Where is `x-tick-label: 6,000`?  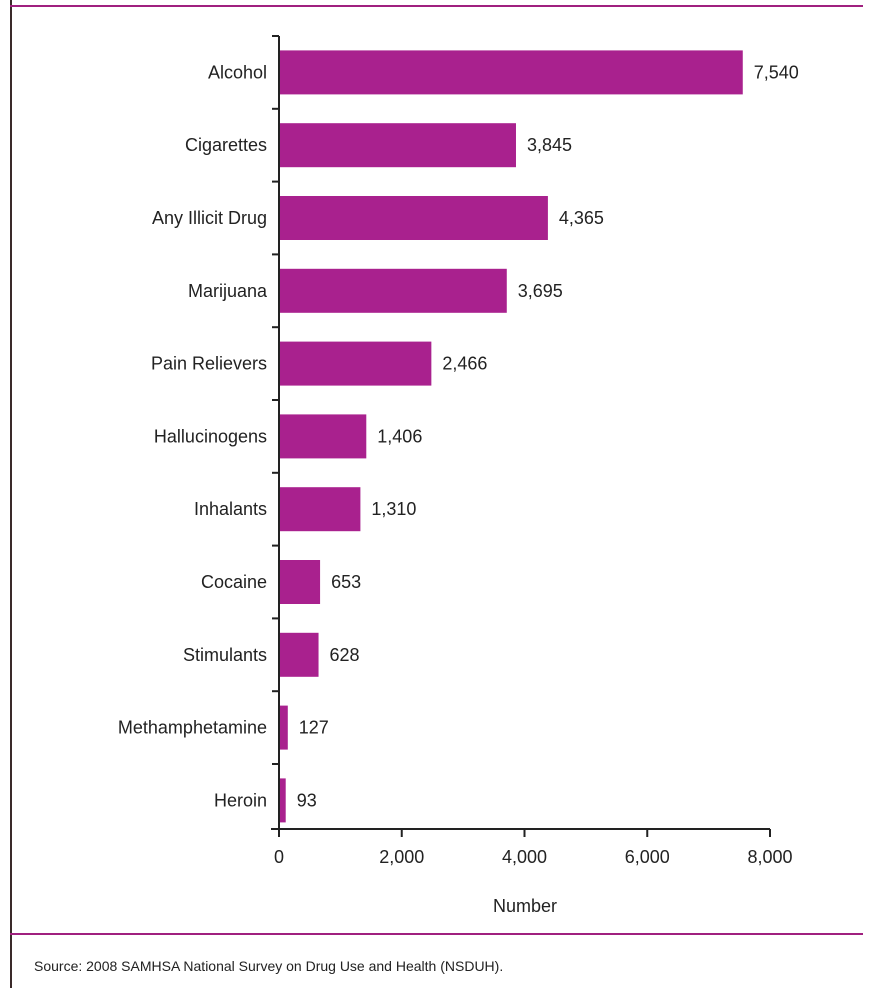 x-tick-label: 6,000 is located at coordinates (647, 857).